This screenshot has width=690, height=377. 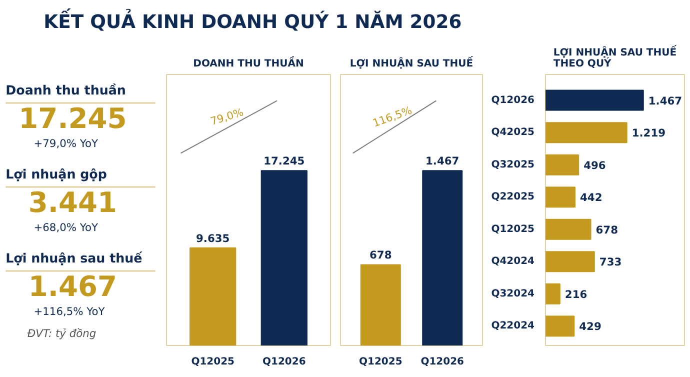 I want to click on y-tick-label: Q12025, so click(x=513, y=229).